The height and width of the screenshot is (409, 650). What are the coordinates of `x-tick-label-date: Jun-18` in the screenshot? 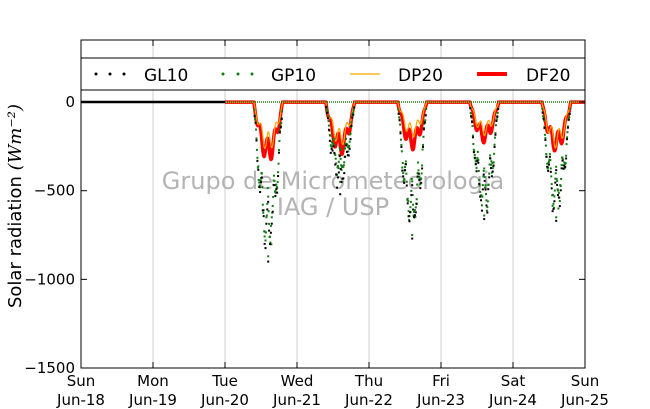 It's located at (80, 400).